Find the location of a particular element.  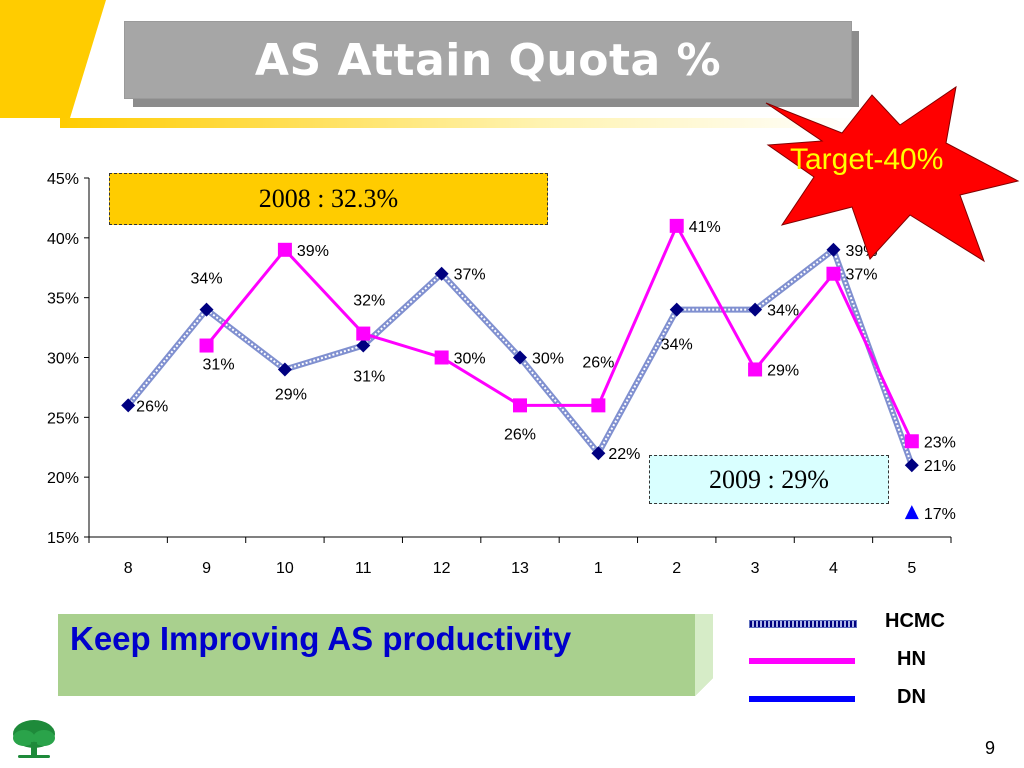

data-label-hn: 37% is located at coordinates (861, 275).